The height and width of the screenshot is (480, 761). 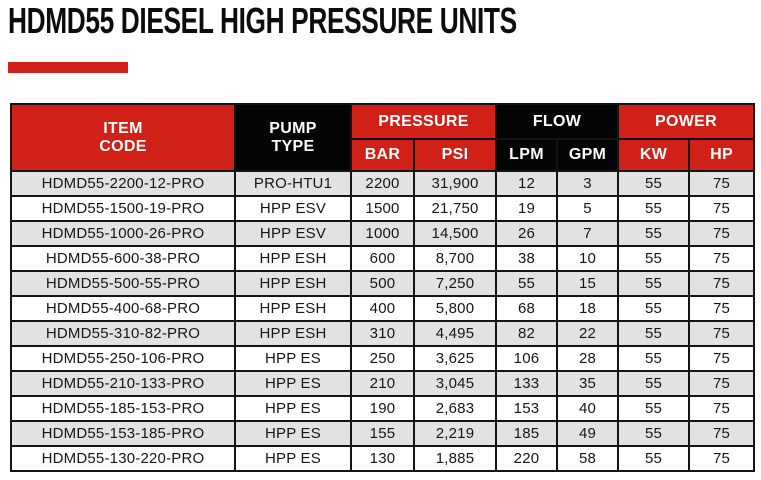 I want to click on cell-lpm: 133, so click(x=526, y=383).